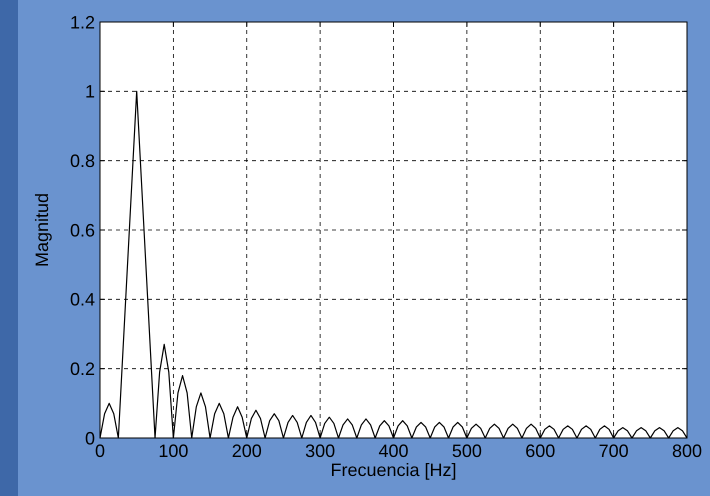  I want to click on x-tick-label: 700, so click(613, 451).